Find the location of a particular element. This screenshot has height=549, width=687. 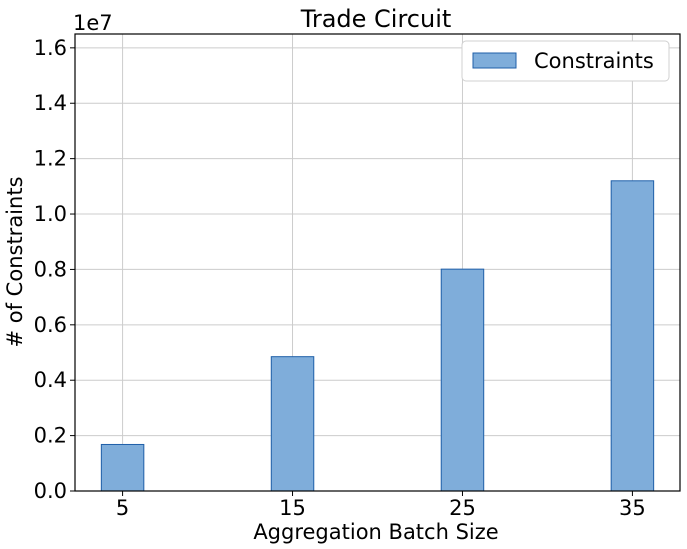

y-tick-label: 1.4 is located at coordinates (50, 103).